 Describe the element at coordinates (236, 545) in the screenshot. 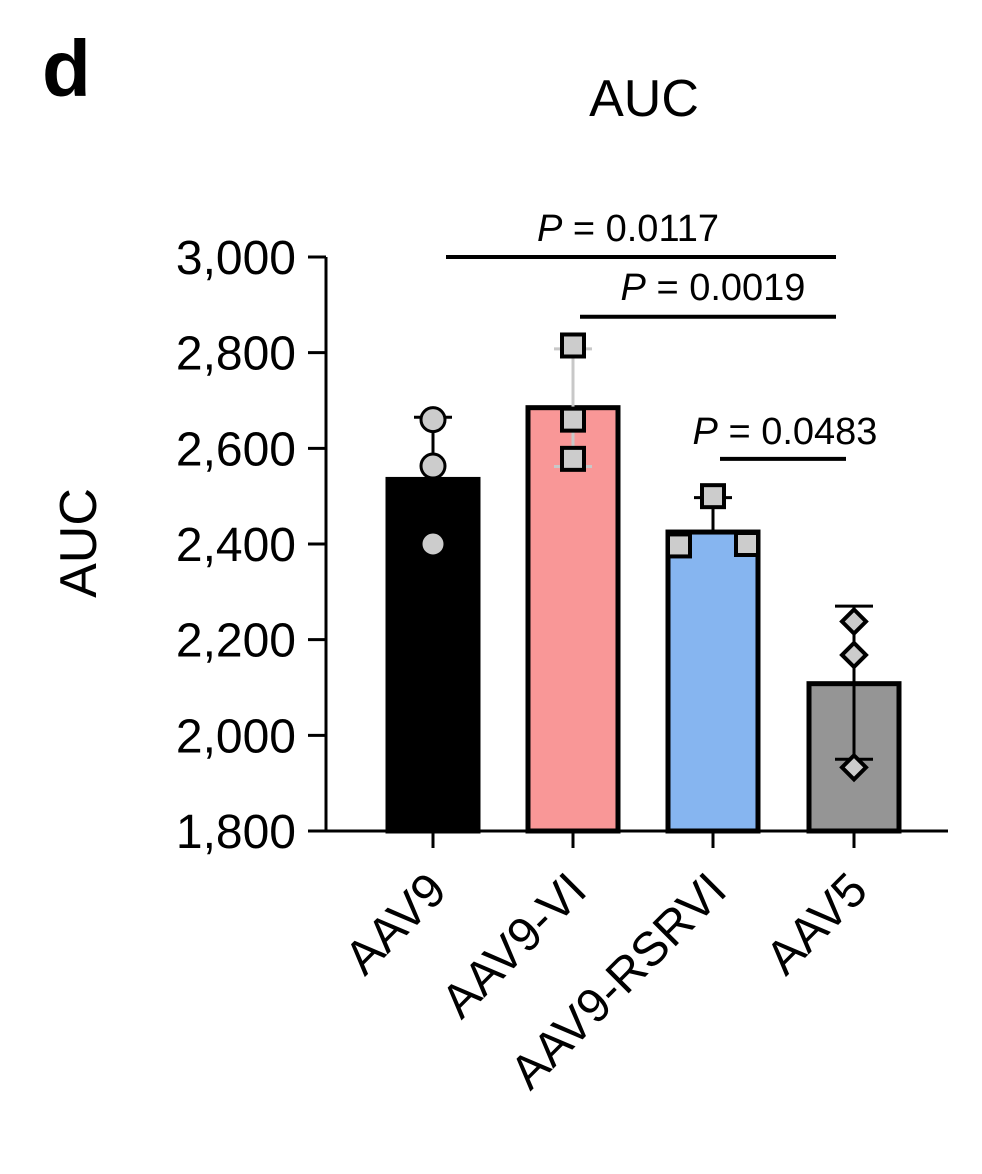

I see `y-tick-label: 2,400` at that location.